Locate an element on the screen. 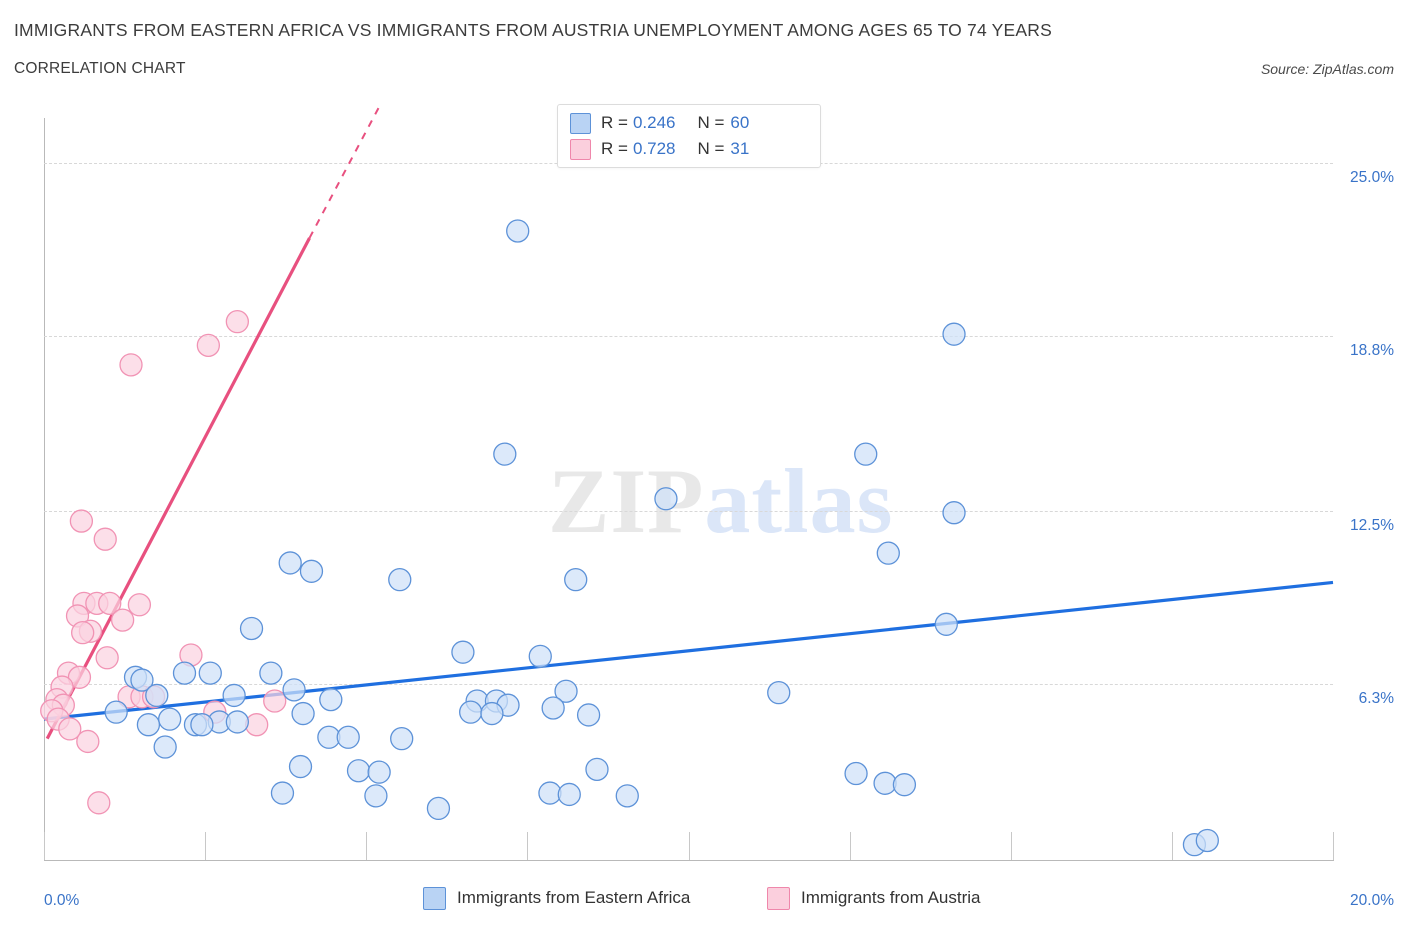  stats-legend-row-pink: R = 0.728 N = 31 is located at coordinates (659, 149).